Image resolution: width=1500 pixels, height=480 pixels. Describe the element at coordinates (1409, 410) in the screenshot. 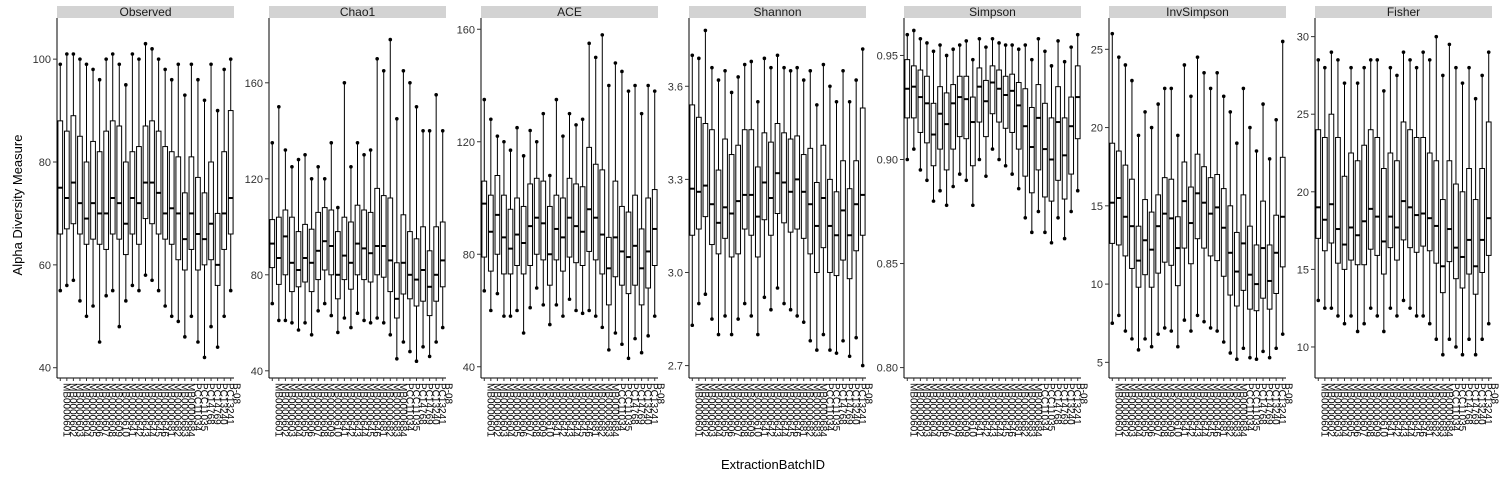

I see `x-tick-label: MB0000644` at that location.